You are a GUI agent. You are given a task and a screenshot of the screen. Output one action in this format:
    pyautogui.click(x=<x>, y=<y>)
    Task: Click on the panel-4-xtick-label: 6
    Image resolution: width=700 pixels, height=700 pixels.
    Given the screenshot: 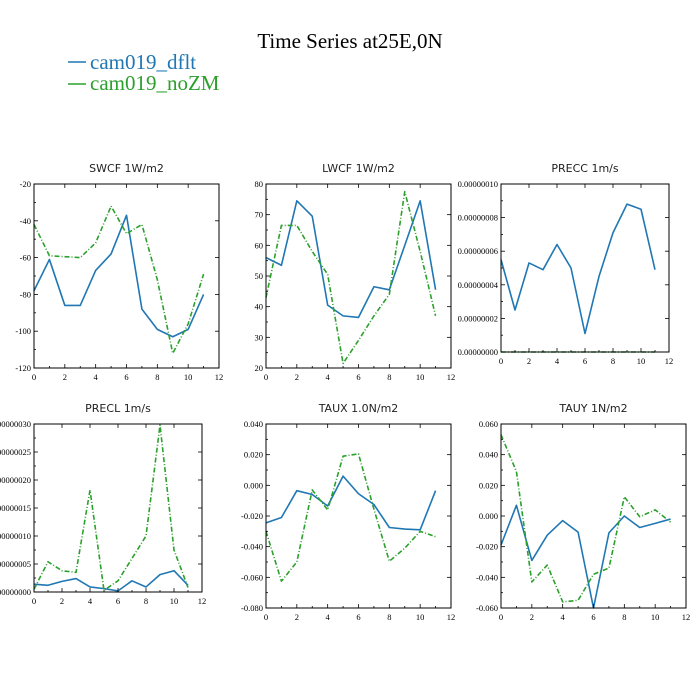 What is the action you would take?
    pyautogui.click(x=118, y=601)
    